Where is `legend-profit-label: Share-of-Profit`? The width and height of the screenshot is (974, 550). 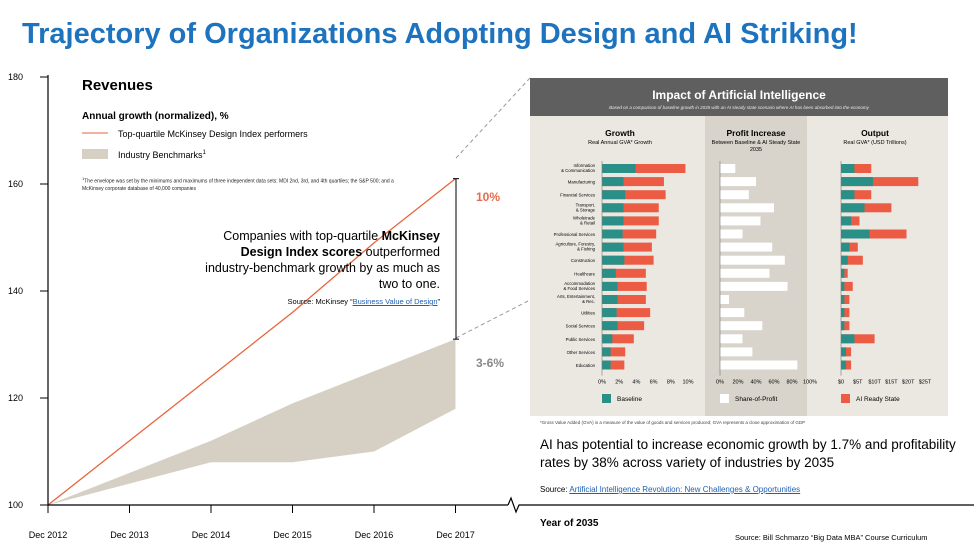
legend-profit-label: Share-of-Profit is located at coordinates (756, 399).